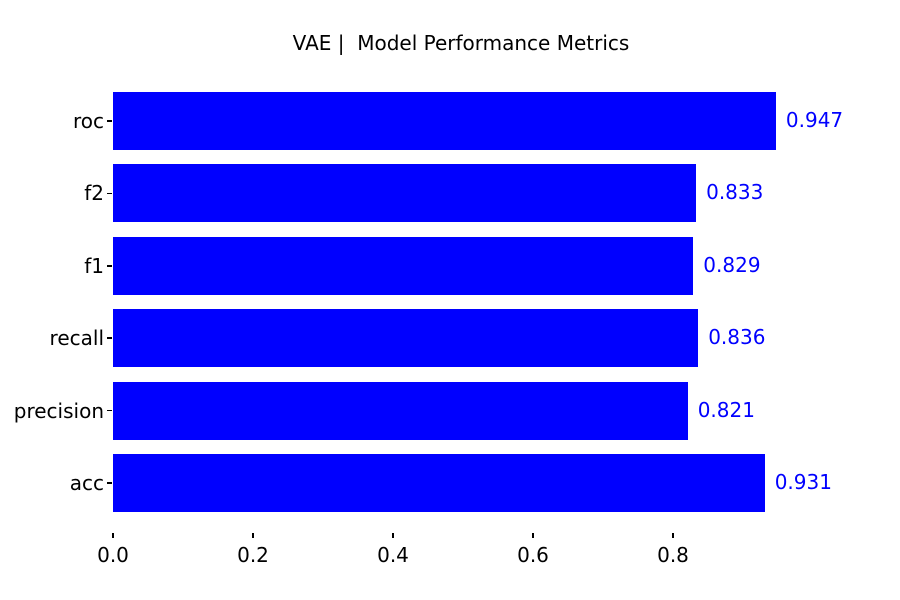  I want to click on y-axis-label-acc: acc, so click(86, 483).